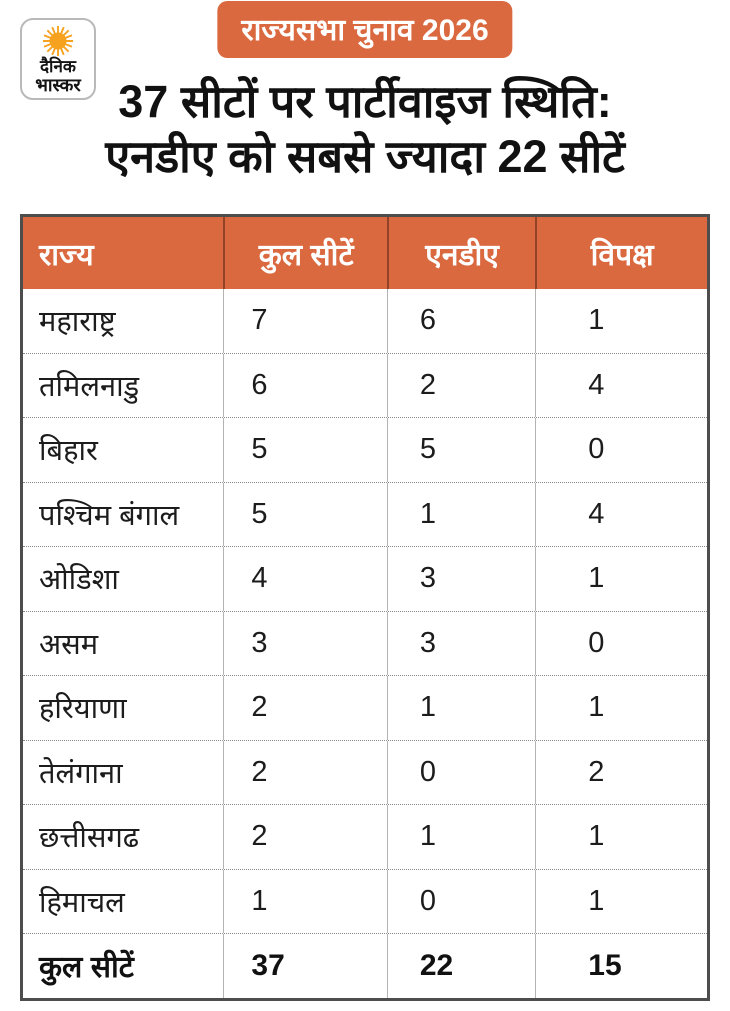 The image size is (730, 1011). Describe the element at coordinates (460, 385) in the screenshot. I see `nda-cell: 2` at that location.